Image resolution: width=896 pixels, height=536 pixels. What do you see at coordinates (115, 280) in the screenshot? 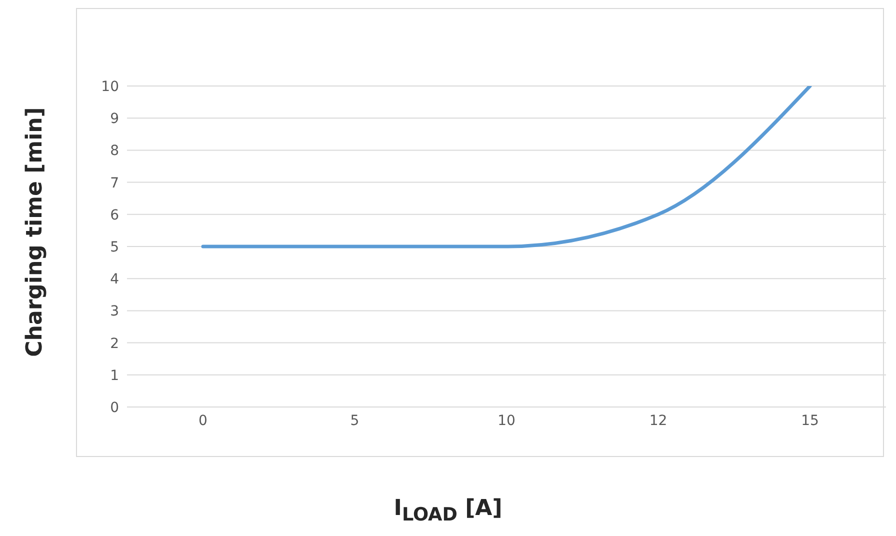
I see `y-tick-label: 4` at bounding box center [115, 280].